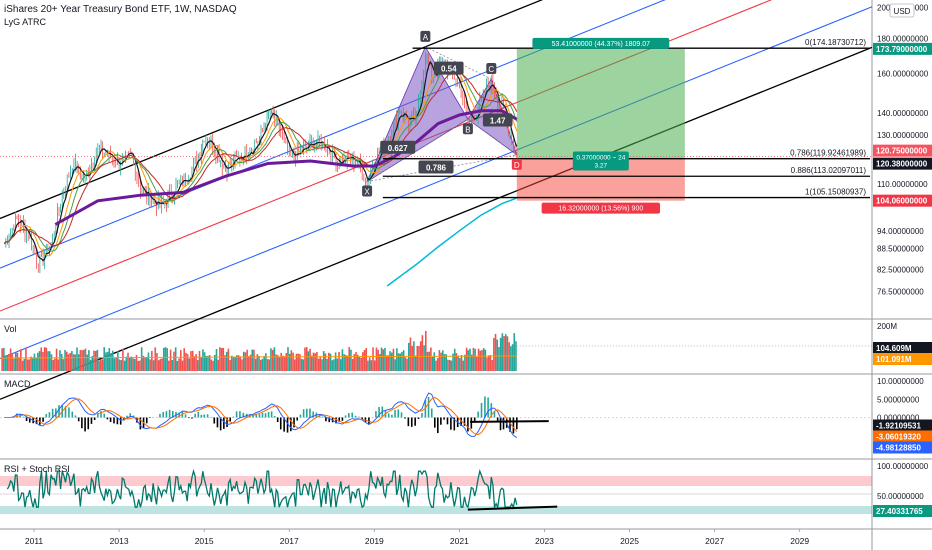 The image size is (932, 550). I want to click on price-tick-label: 160.00000000, so click(903, 73).